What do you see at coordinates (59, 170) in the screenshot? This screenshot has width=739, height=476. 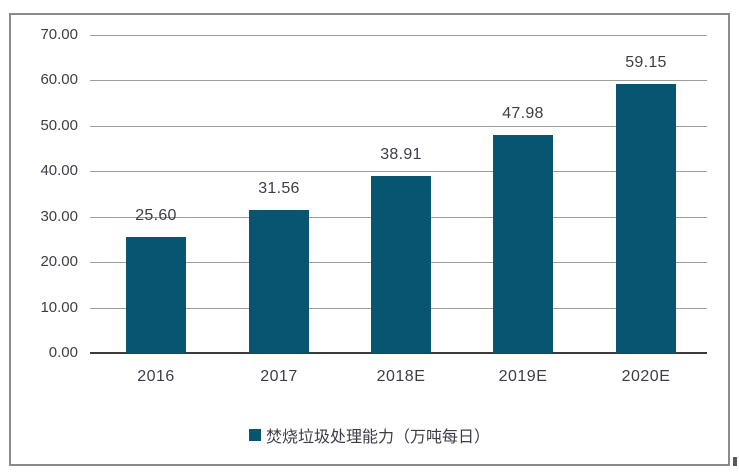 I see `y-axis-tick-label-40.00: 40.00` at bounding box center [59, 170].